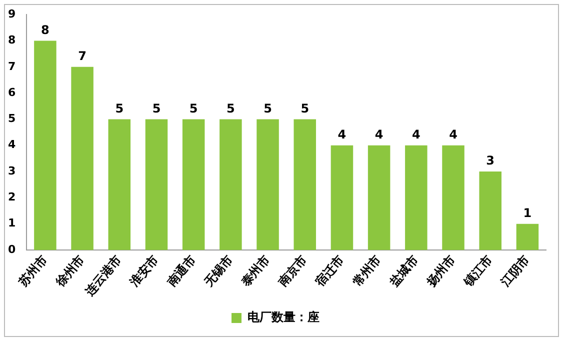 This screenshot has width=563, height=341. What do you see at coordinates (12, 66) in the screenshot?
I see `y-tick-label: 7` at bounding box center [12, 66].